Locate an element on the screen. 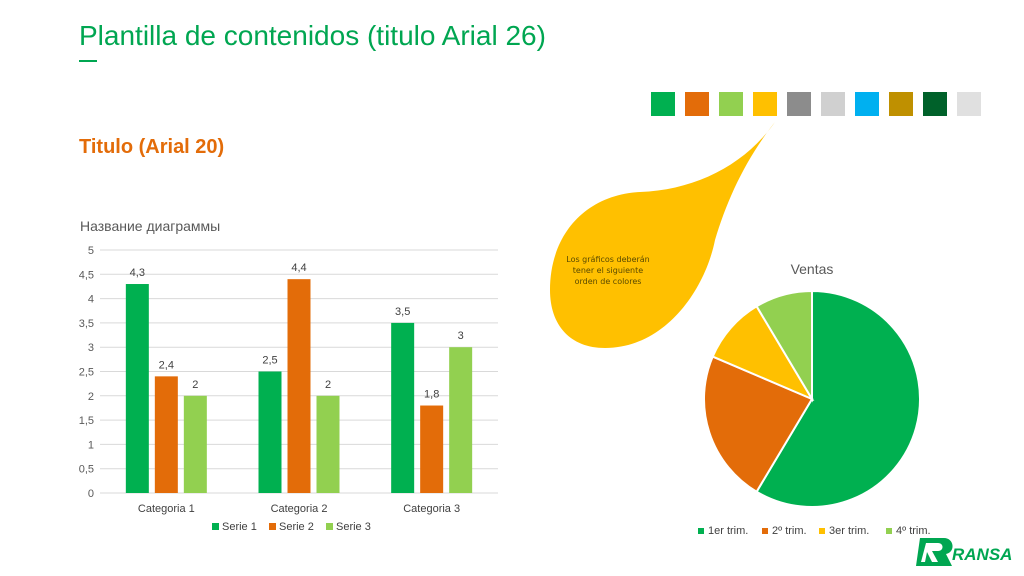  data-label: 1,8 is located at coordinates (431, 395).